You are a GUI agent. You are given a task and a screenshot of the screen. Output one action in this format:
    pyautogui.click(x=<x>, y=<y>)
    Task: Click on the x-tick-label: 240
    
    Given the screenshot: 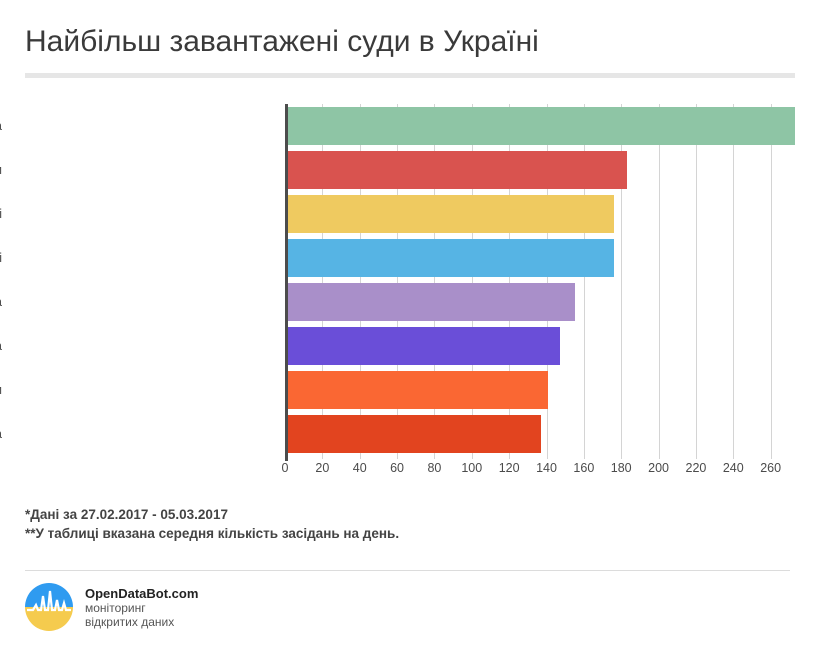 What is the action you would take?
    pyautogui.click(x=733, y=468)
    